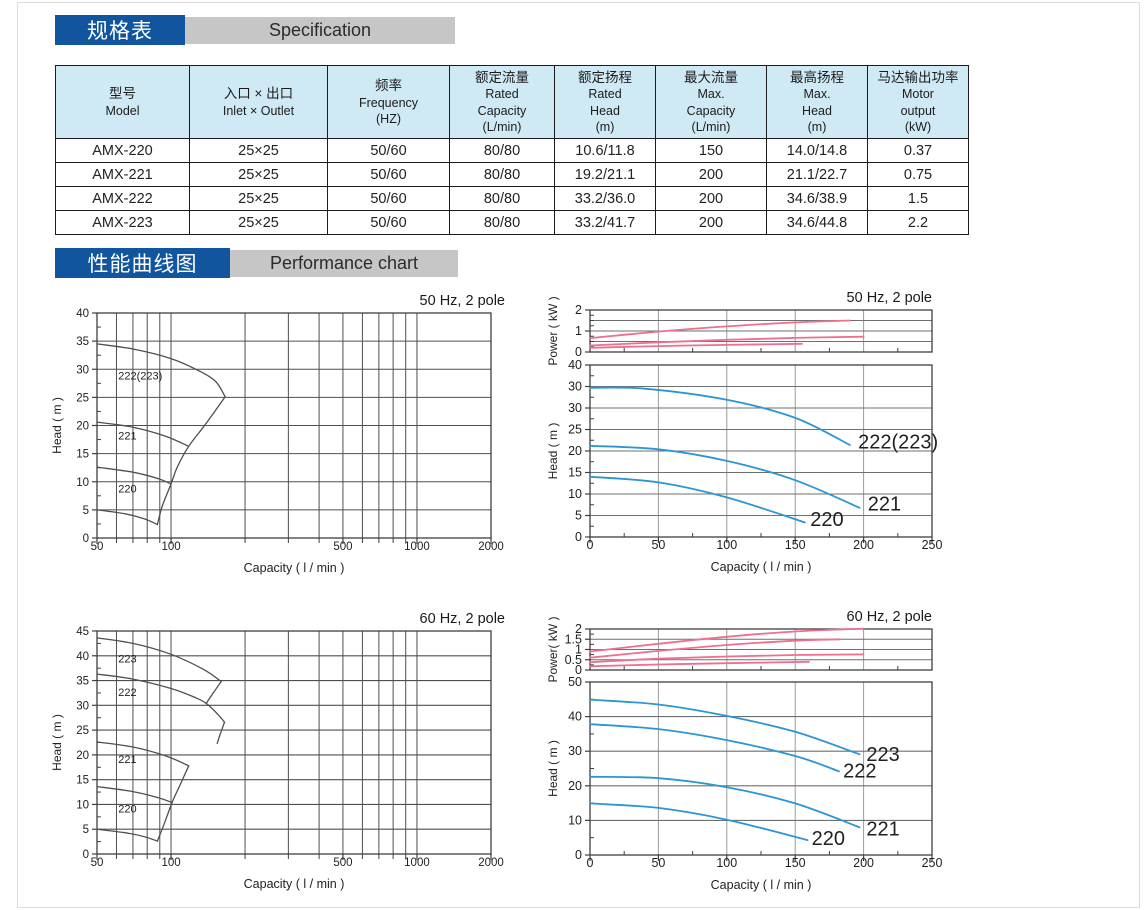 This screenshot has width=1145, height=910. I want to click on y-tick-label: 25, so click(82, 731).